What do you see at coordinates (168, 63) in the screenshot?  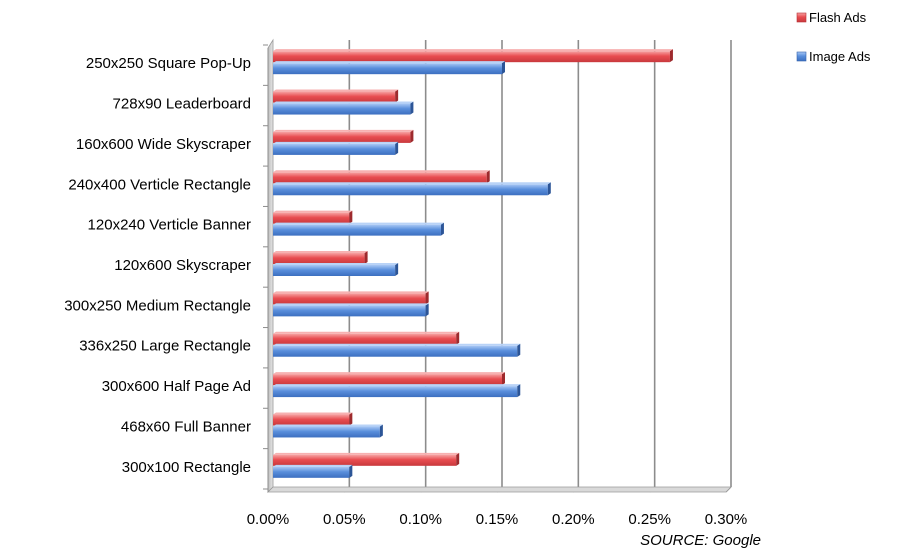 I see `category-label: 250x250 Square Pop-Up` at bounding box center [168, 63].